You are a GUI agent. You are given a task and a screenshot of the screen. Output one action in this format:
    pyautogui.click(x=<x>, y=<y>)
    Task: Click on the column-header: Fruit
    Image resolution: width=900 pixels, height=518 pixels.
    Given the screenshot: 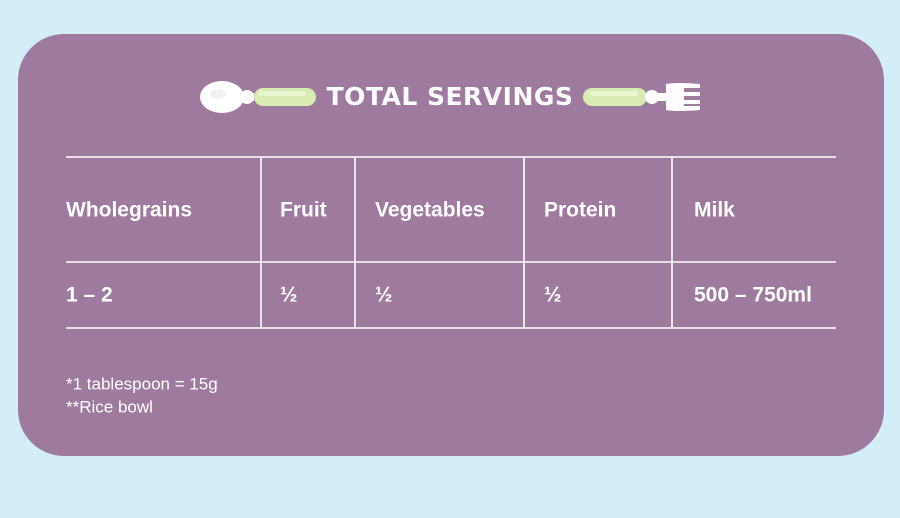 What is the action you would take?
    pyautogui.click(x=303, y=210)
    